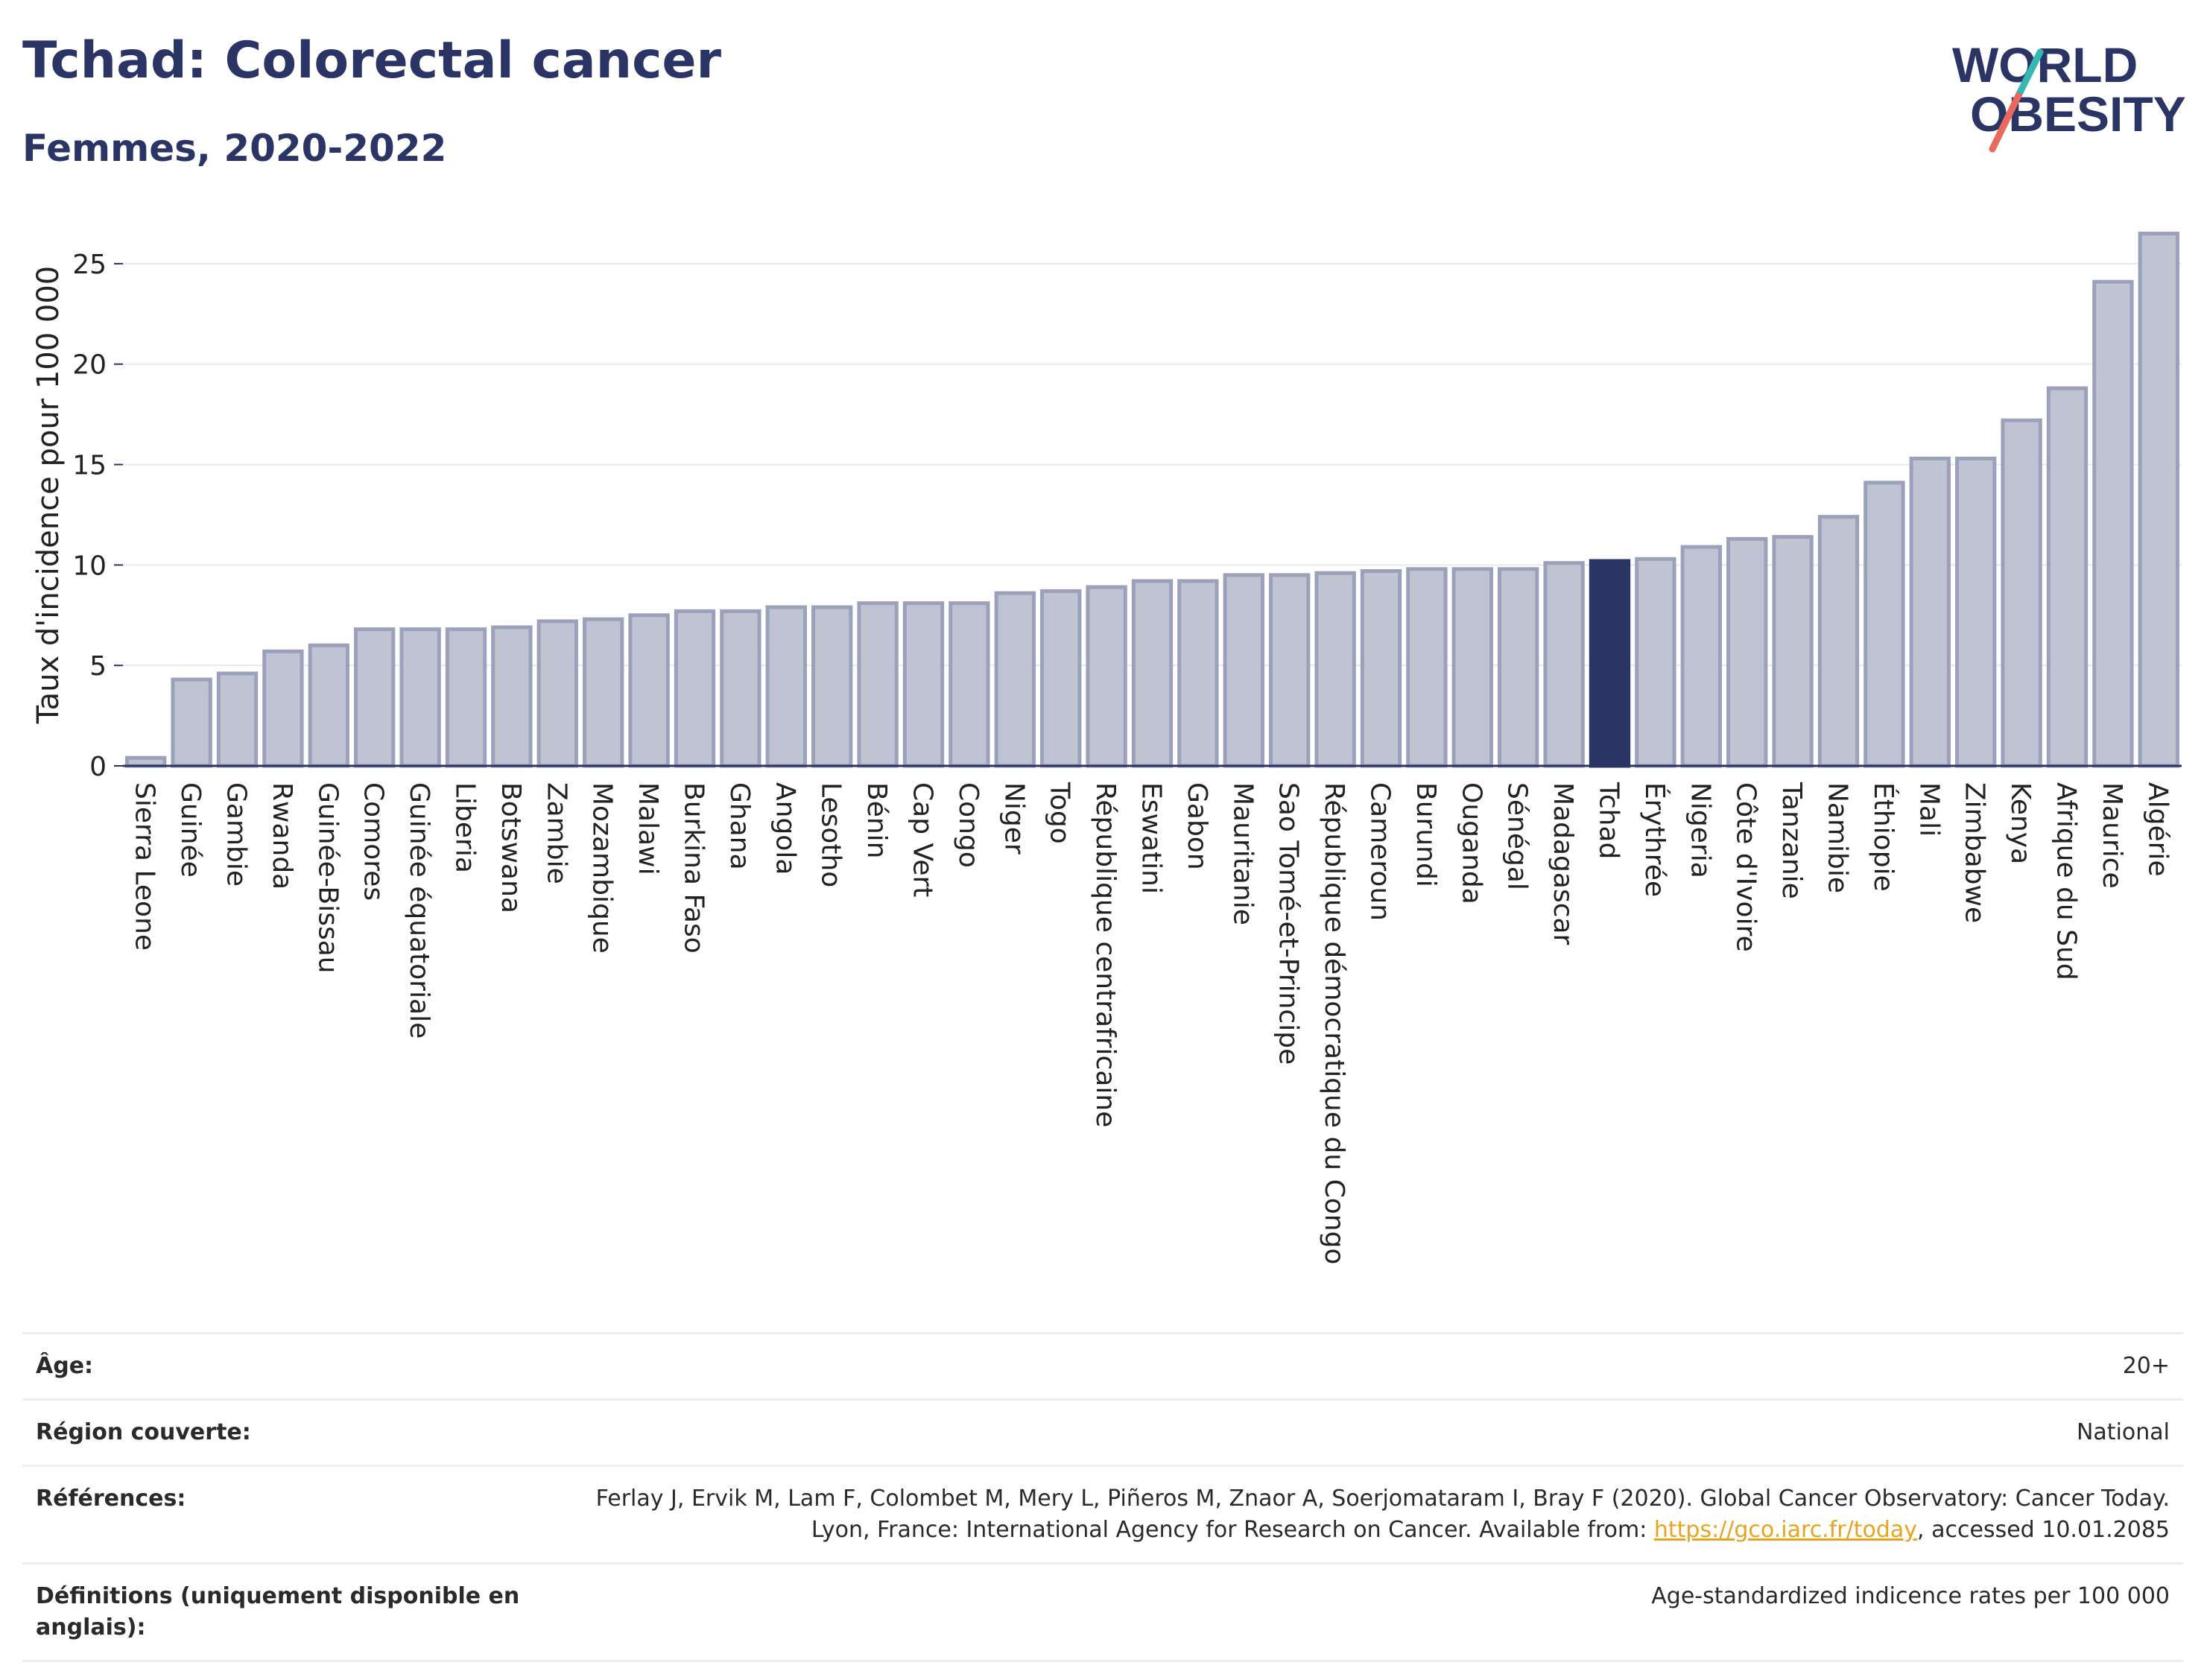  What do you see at coordinates (1288, 923) in the screenshot?
I see `x-tick-label: Sao Tomé-et-Principe` at bounding box center [1288, 923].